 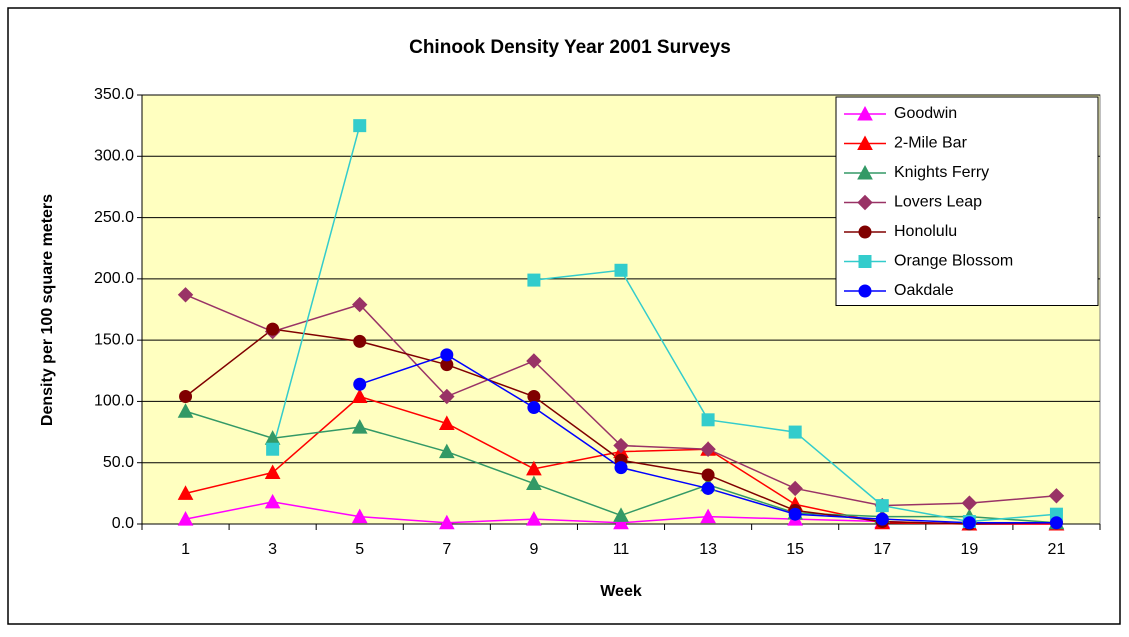 What do you see at coordinates (924, 290) in the screenshot?
I see `legend-label: Oakdale` at bounding box center [924, 290].